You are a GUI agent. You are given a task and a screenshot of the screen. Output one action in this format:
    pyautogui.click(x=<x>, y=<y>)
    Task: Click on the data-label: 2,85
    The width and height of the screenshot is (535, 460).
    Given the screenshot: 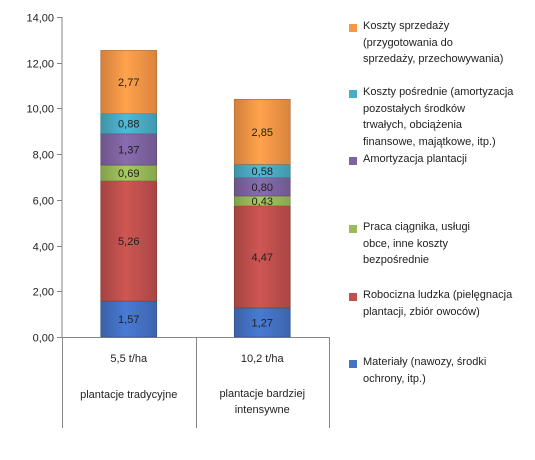 What is the action you would take?
    pyautogui.click(x=262, y=133)
    